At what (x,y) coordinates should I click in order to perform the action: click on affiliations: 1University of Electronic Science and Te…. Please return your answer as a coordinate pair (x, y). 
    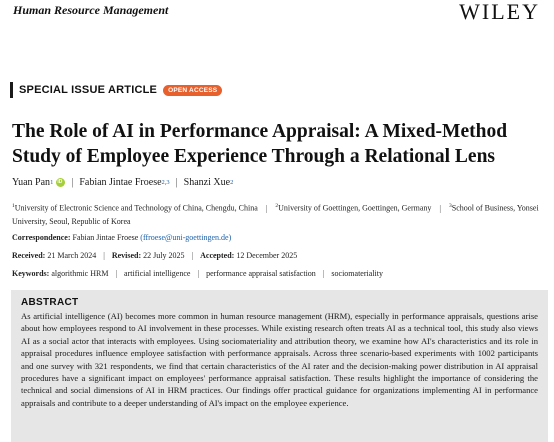
    Looking at the image, I should click on (277, 214).